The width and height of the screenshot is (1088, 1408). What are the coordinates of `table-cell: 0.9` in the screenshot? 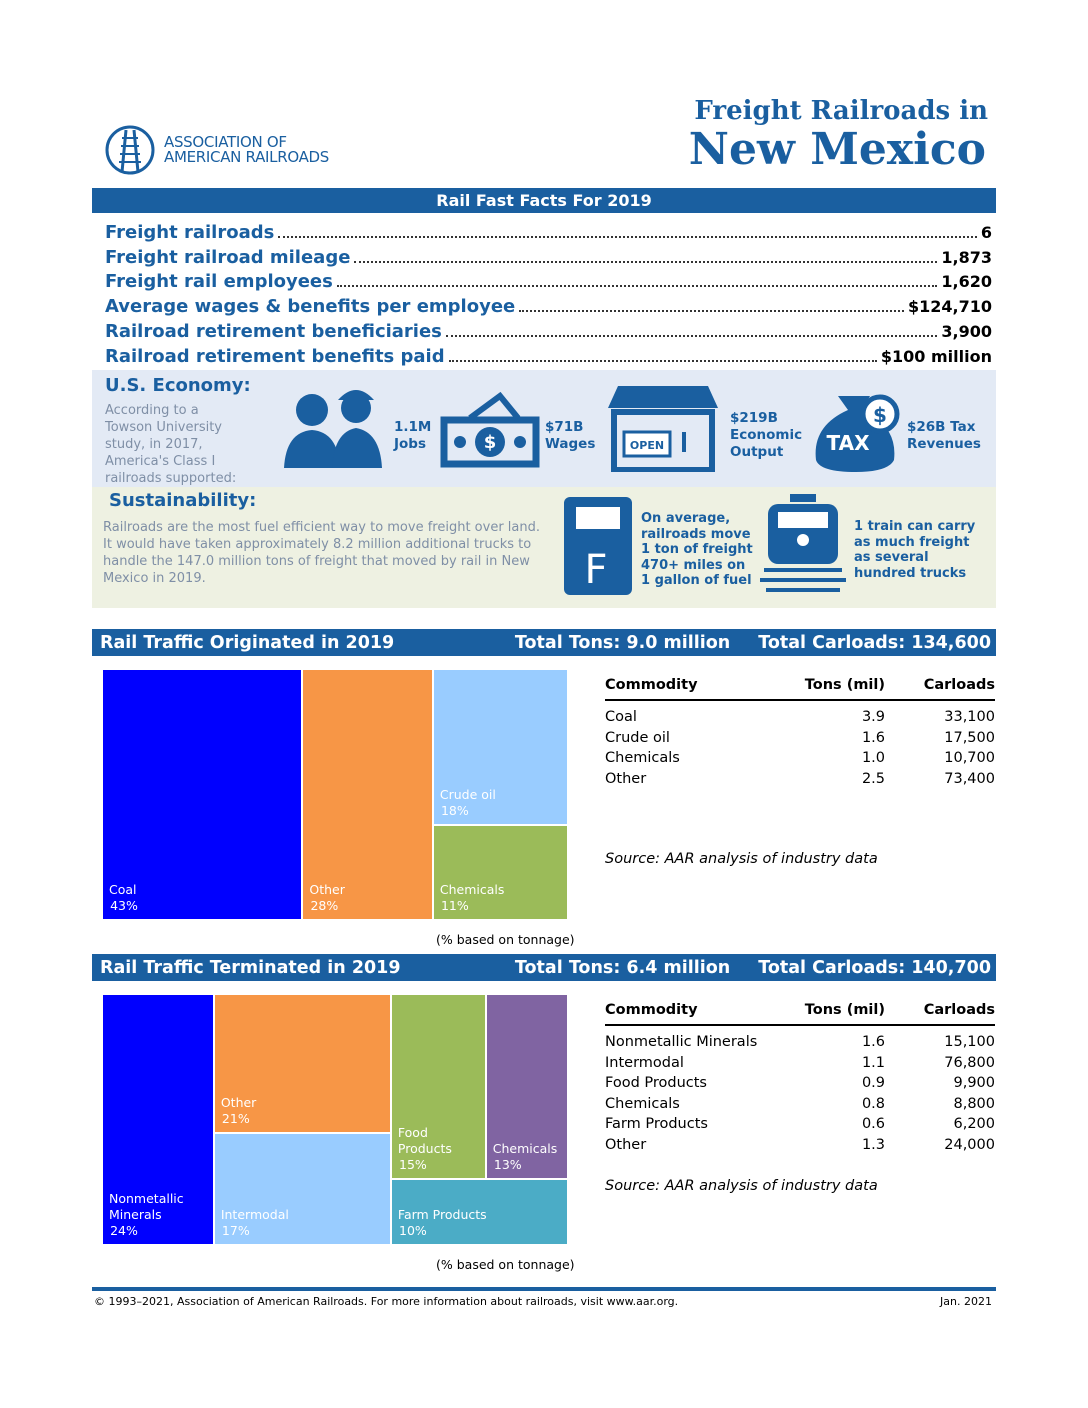 It's located at (873, 1083).